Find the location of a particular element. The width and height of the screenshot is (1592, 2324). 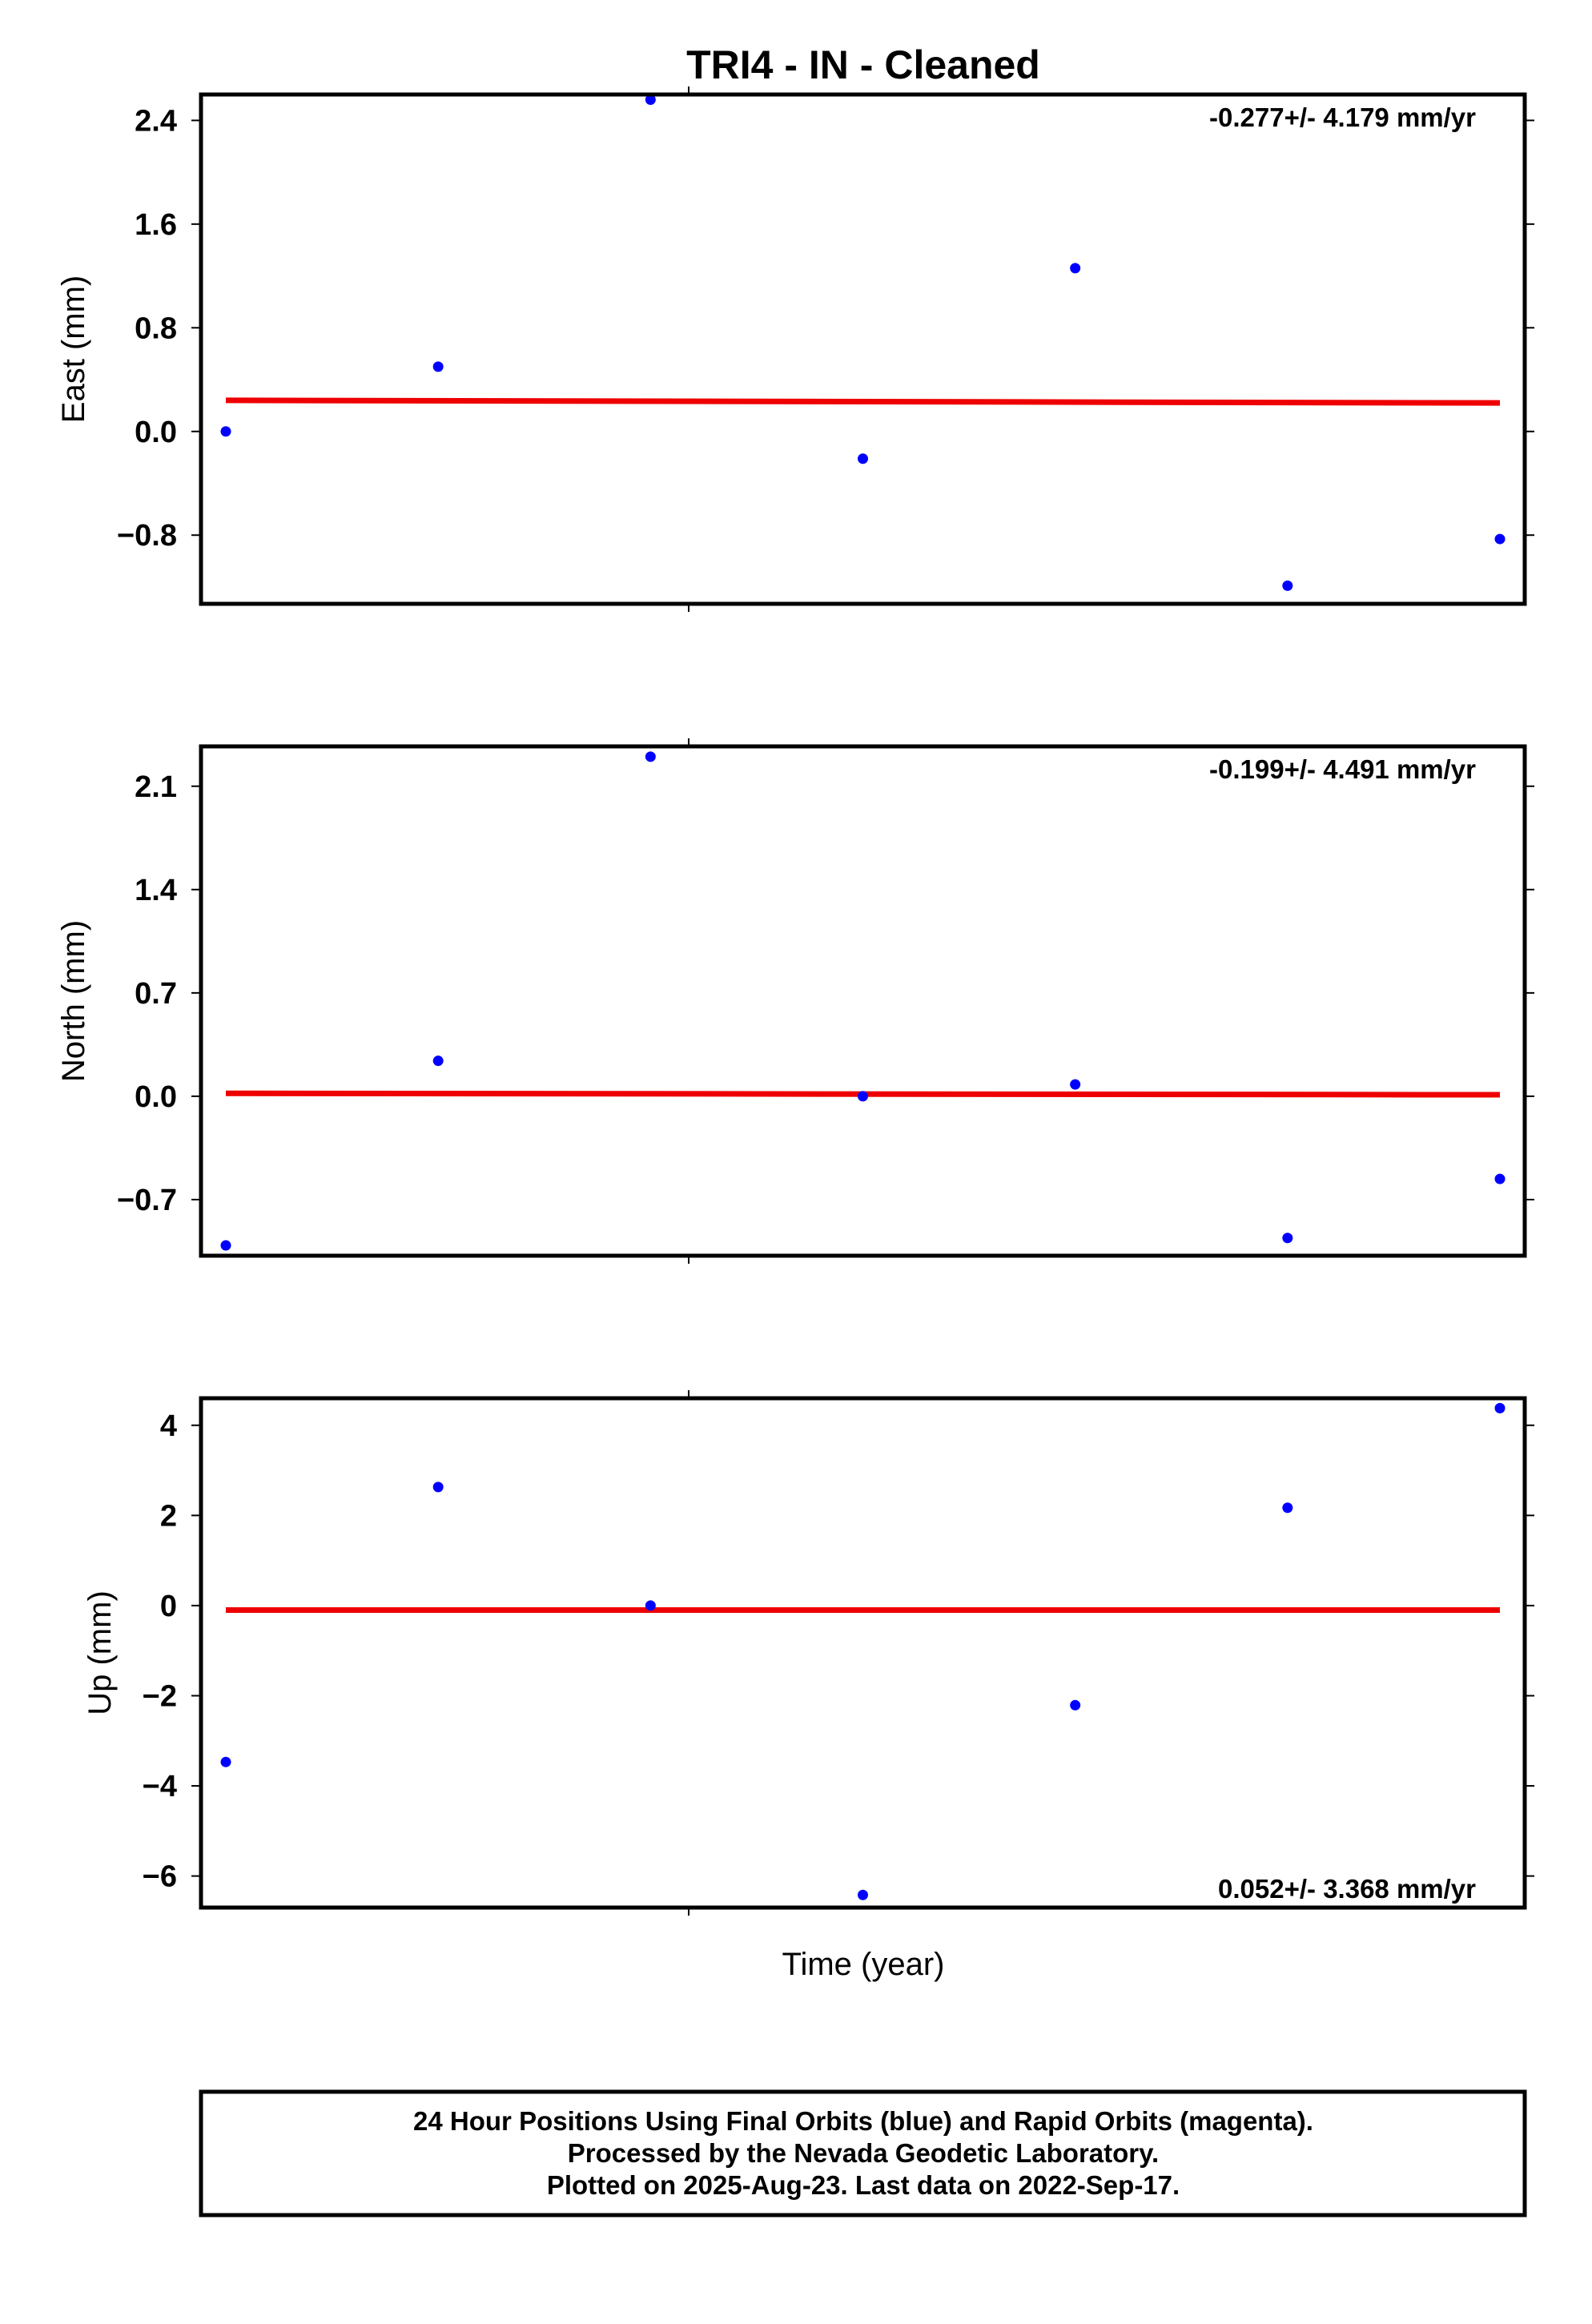

rate-label: -0.199+/- 4.491 mm/yr is located at coordinates (1343, 769).